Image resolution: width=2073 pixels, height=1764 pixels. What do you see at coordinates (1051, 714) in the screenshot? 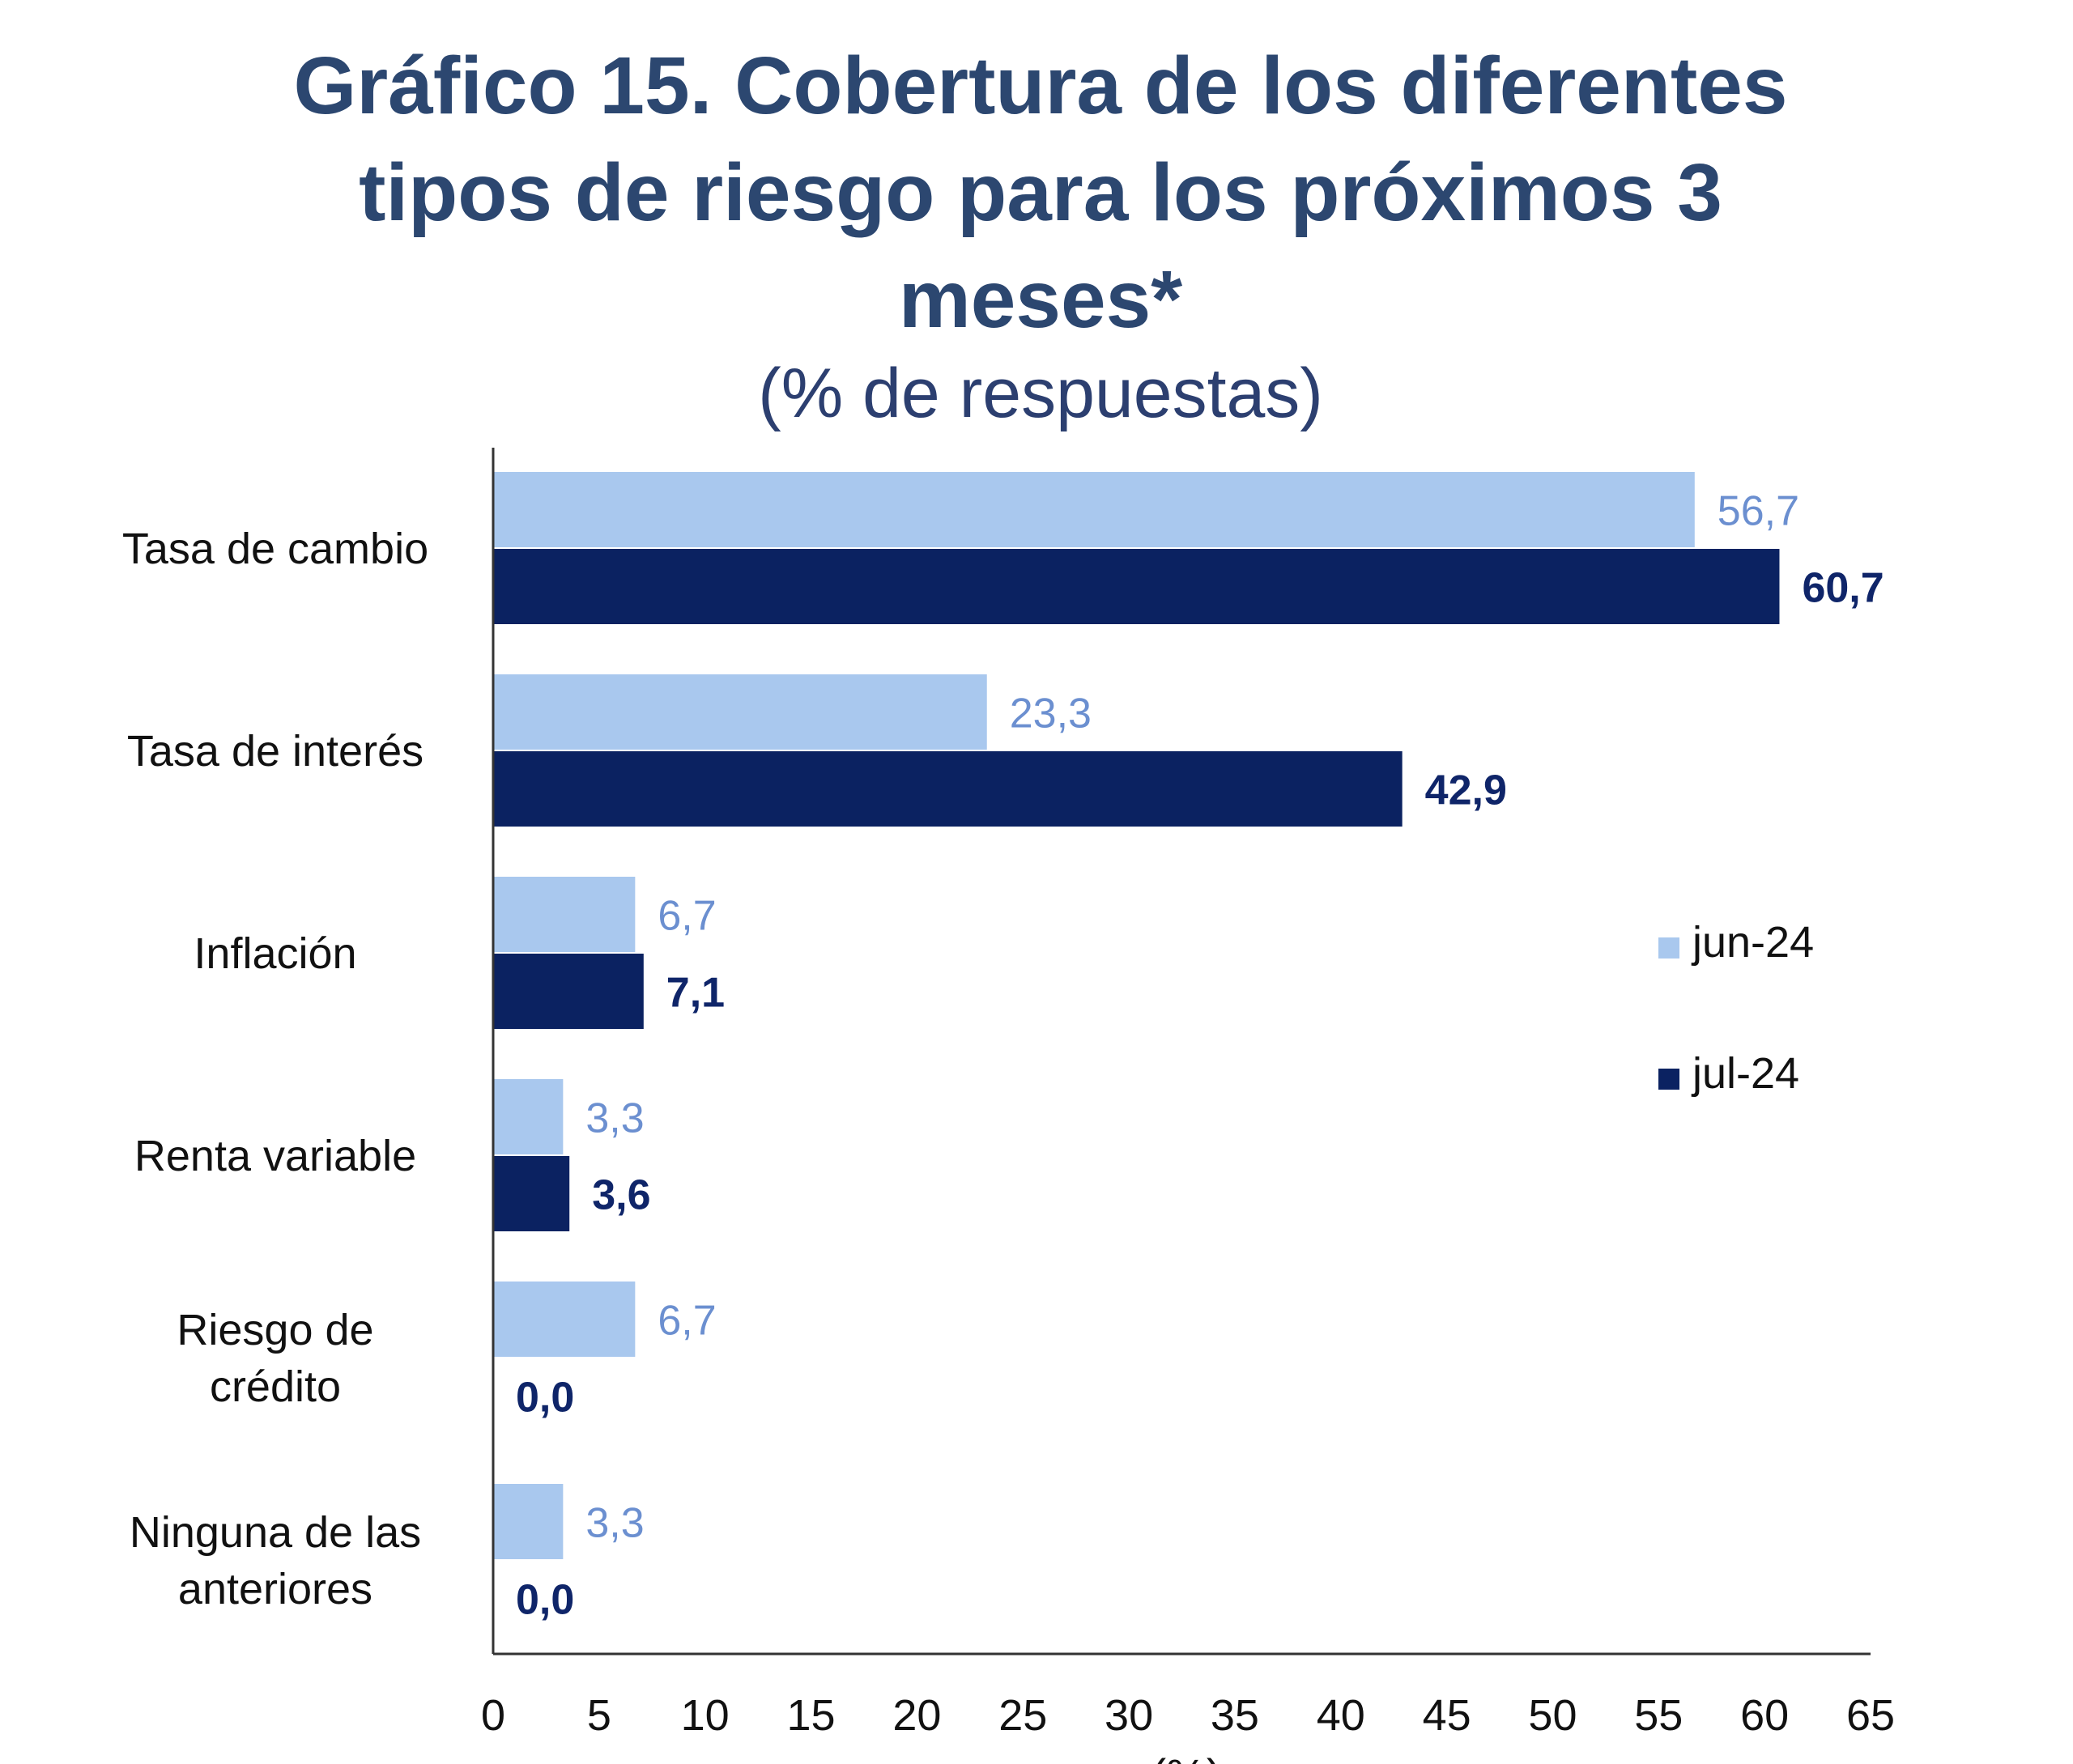
I see `data-label-jun-24-1: 23,3` at bounding box center [1051, 714].